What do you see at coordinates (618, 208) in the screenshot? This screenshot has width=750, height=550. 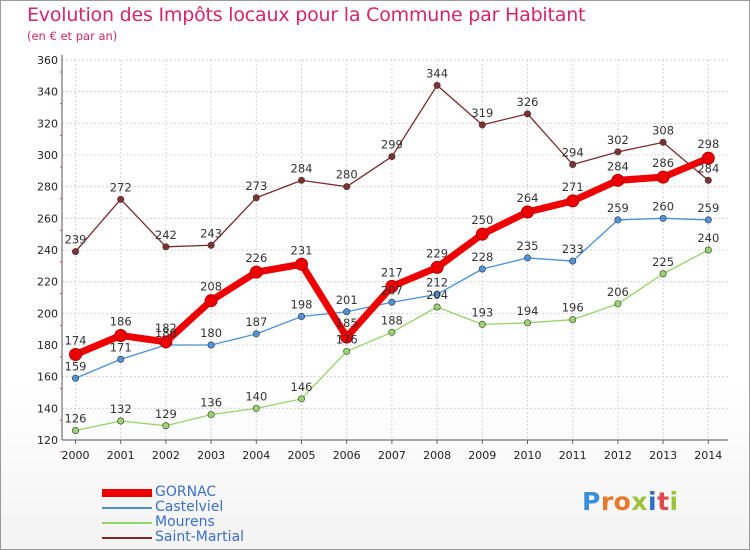 I see `data-label-castelviel: 259` at bounding box center [618, 208].